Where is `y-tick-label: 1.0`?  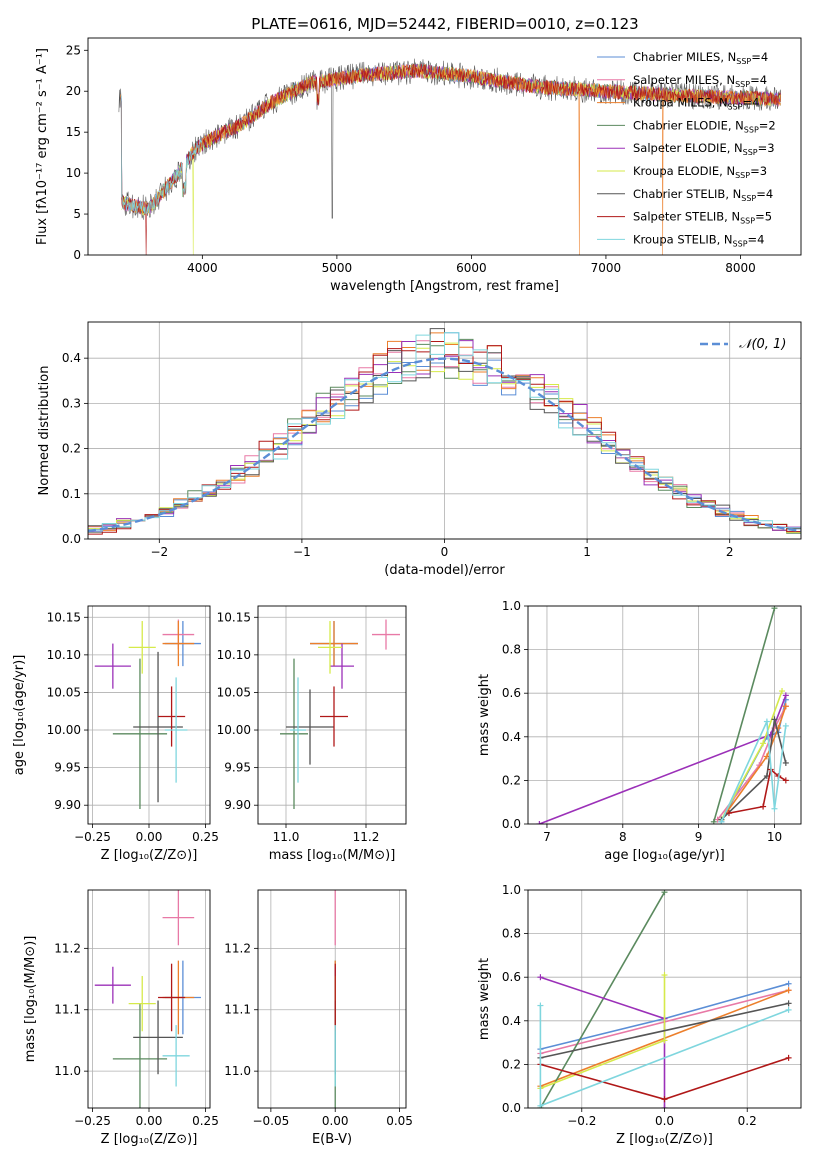 y-tick-label: 1.0 is located at coordinates (511, 890).